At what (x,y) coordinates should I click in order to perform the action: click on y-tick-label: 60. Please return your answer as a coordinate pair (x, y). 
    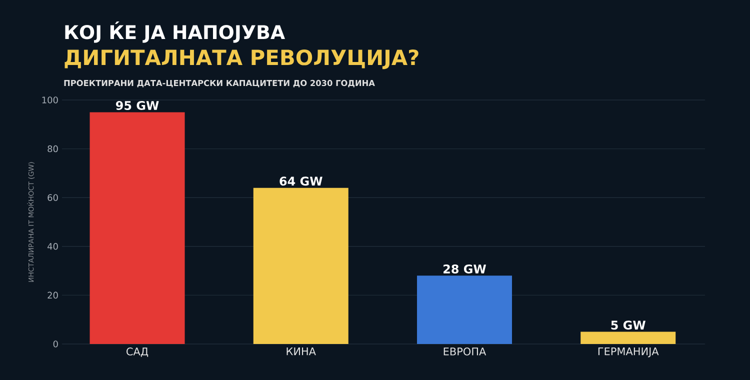
    Looking at the image, I should click on (53, 197).